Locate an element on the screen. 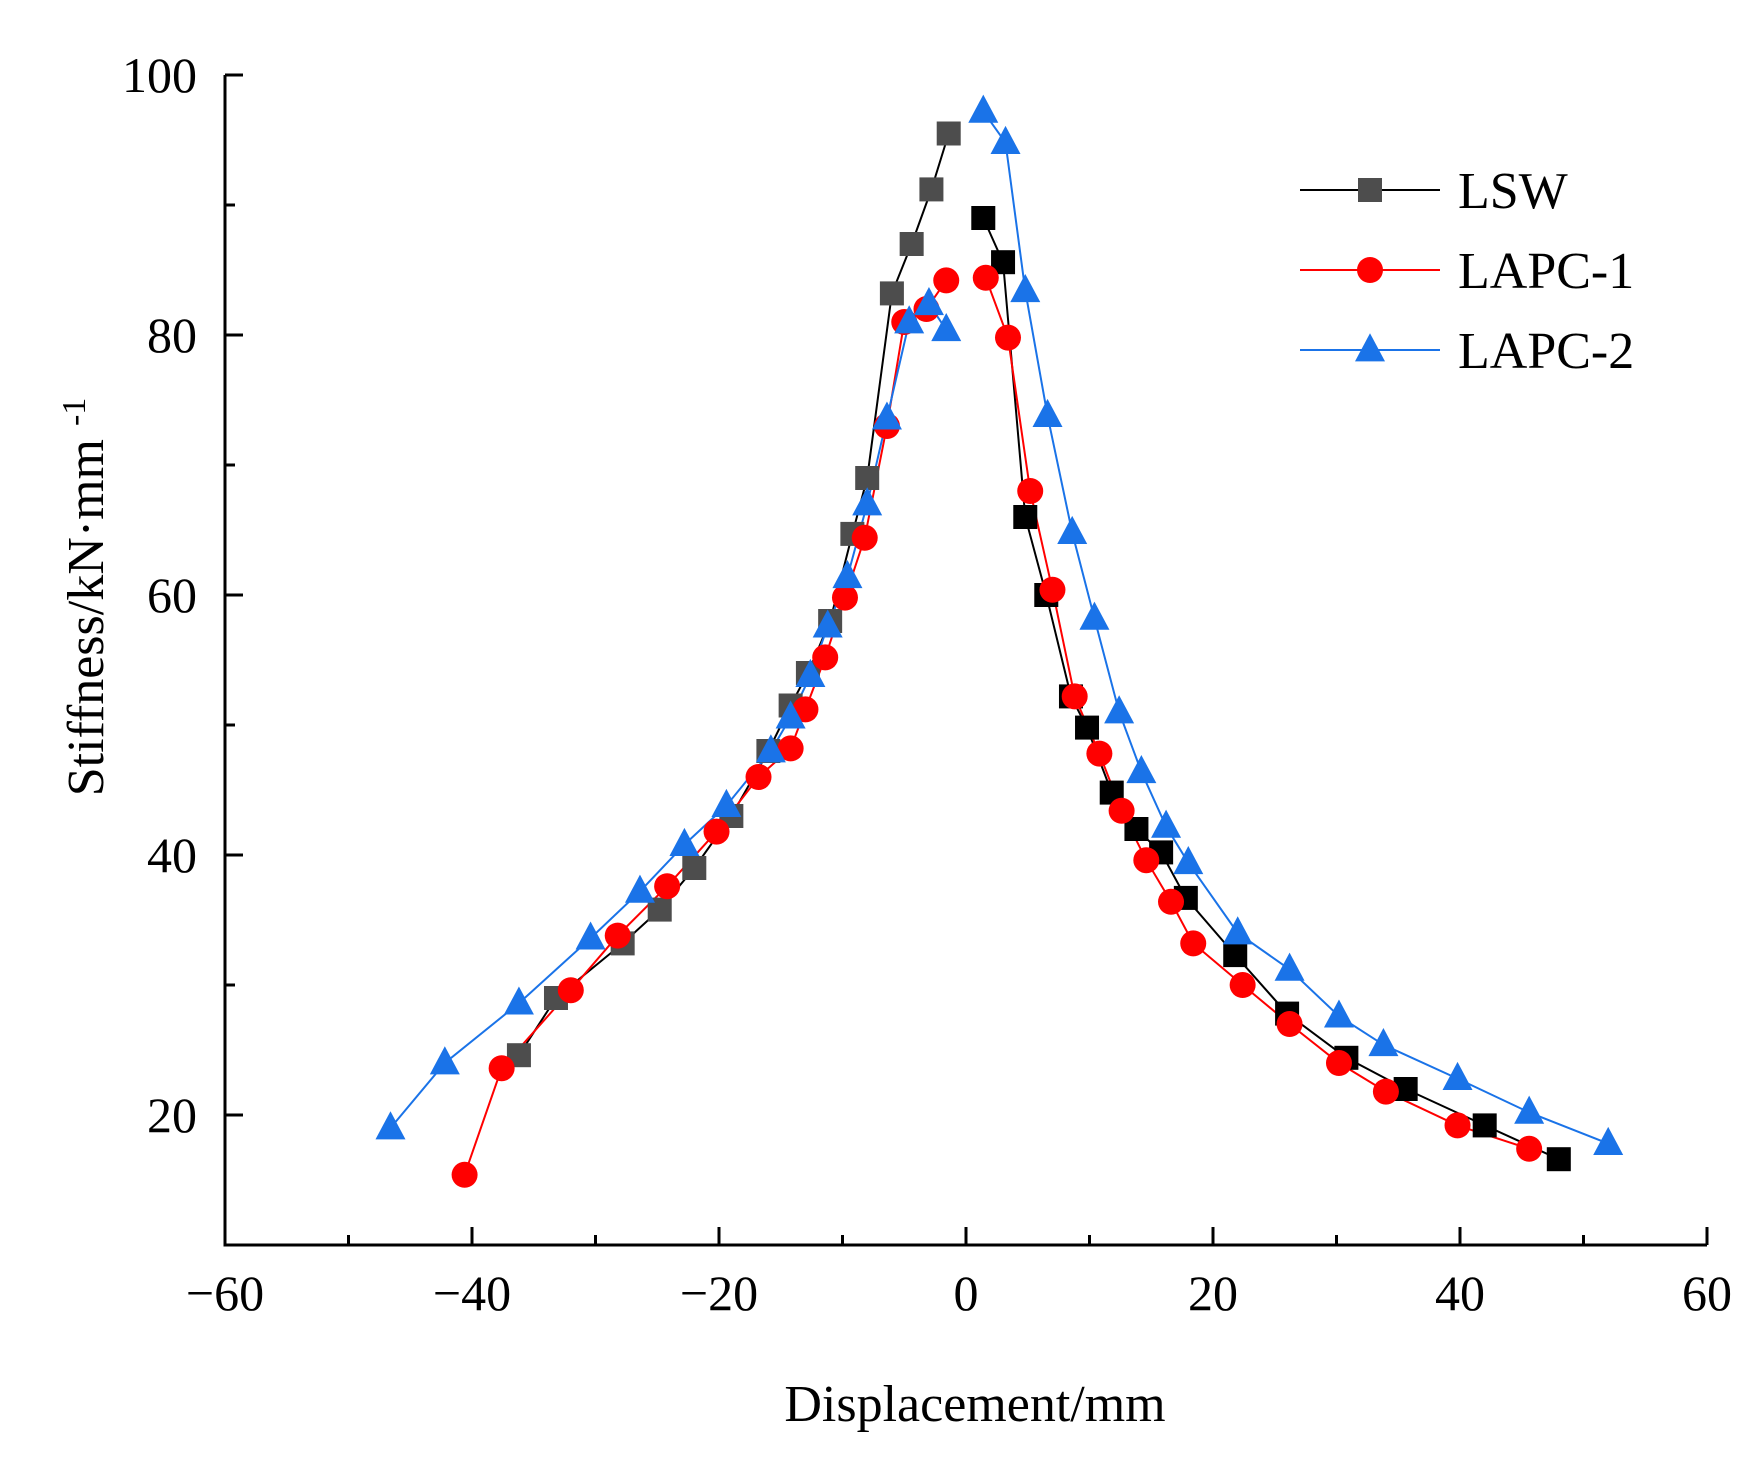 Image resolution: width=1757 pixels, height=1459 pixels. y-tick-label: 80 is located at coordinates (172, 335).